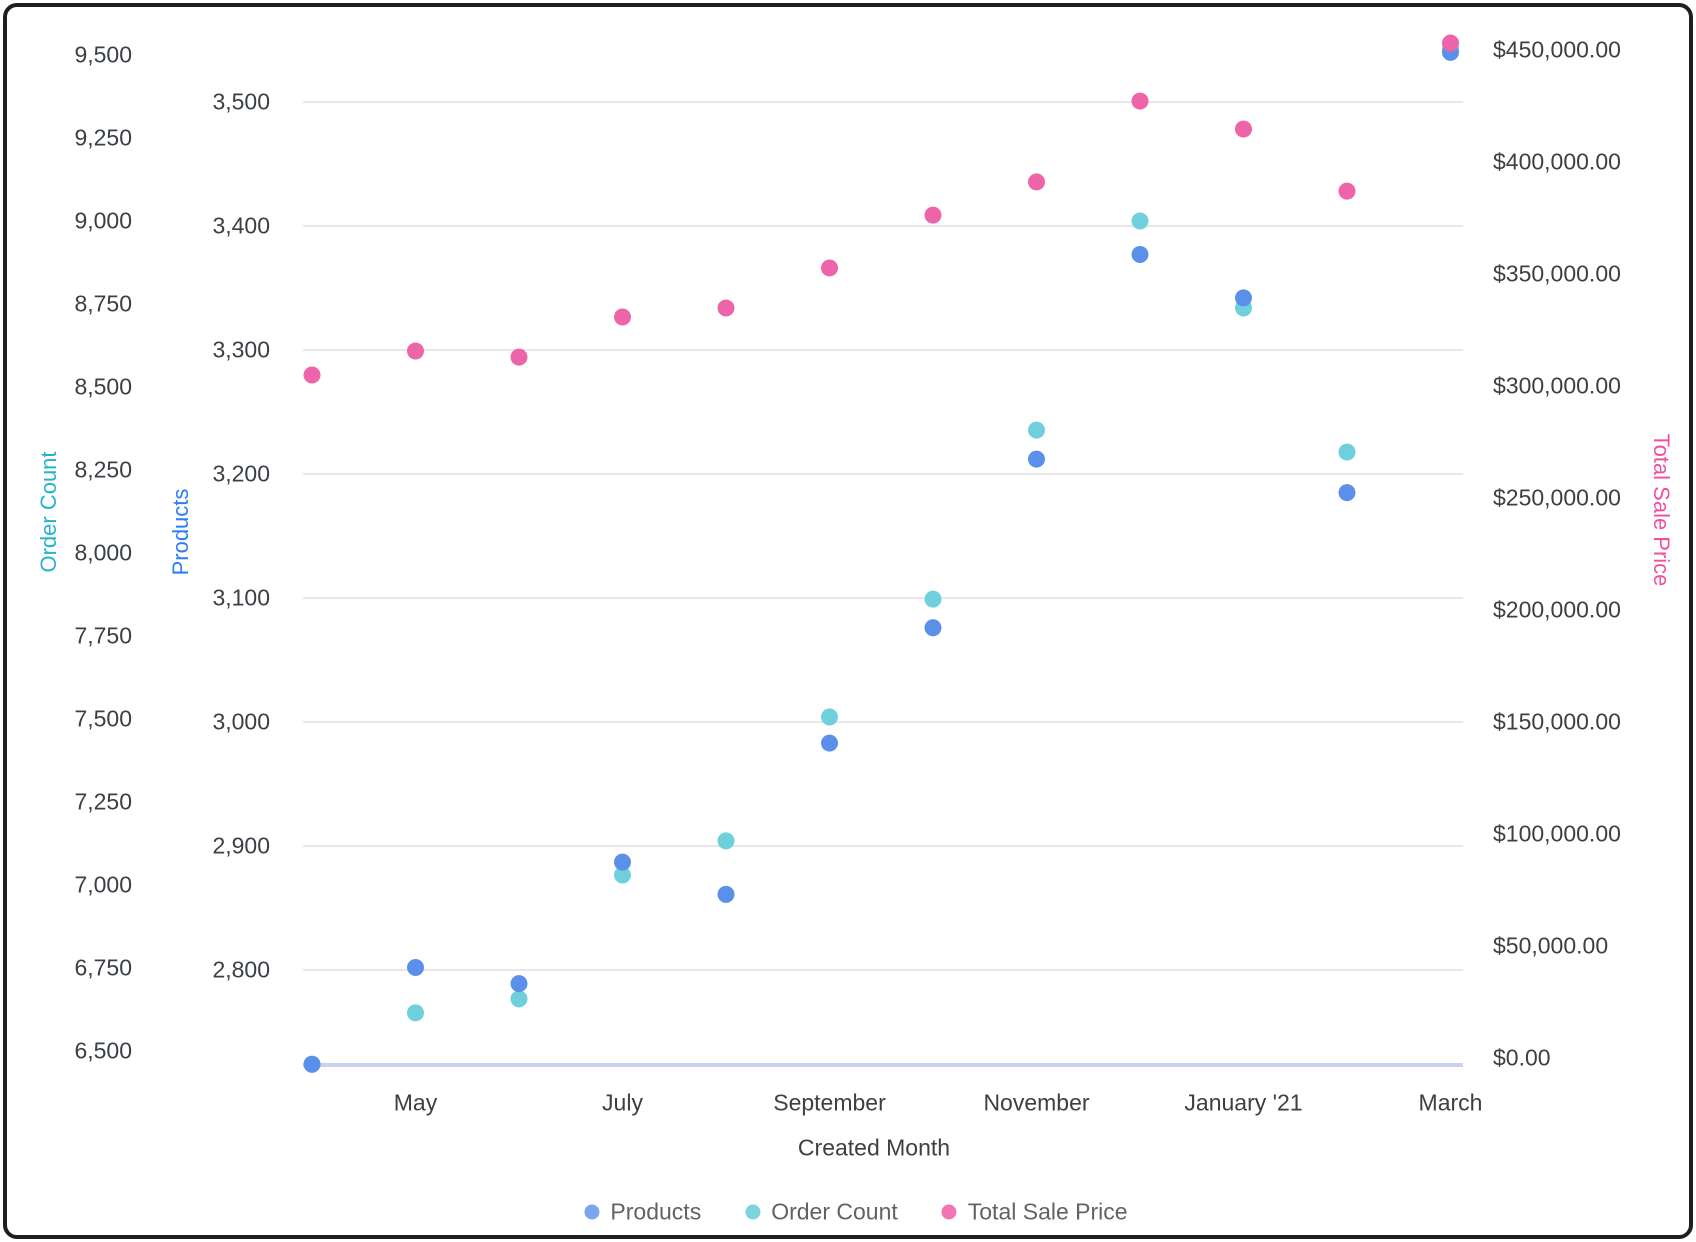 The width and height of the screenshot is (1696, 1242). Describe the element at coordinates (829, 1102) in the screenshot. I see `x-tick-label: September` at that location.